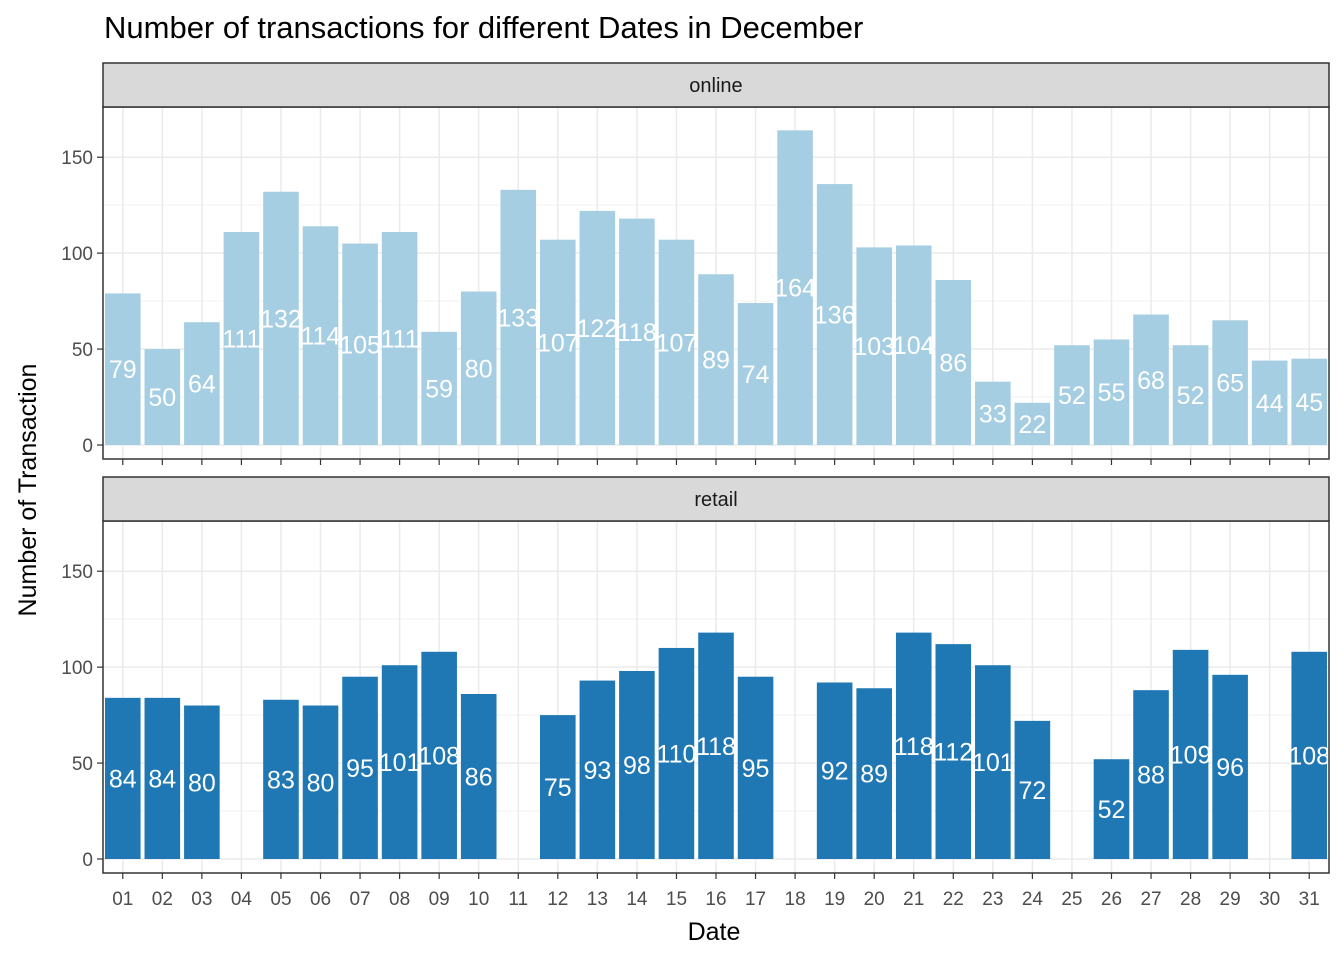 This screenshot has width=1344, height=960. I want to click on bar-label: 164, so click(795, 289).